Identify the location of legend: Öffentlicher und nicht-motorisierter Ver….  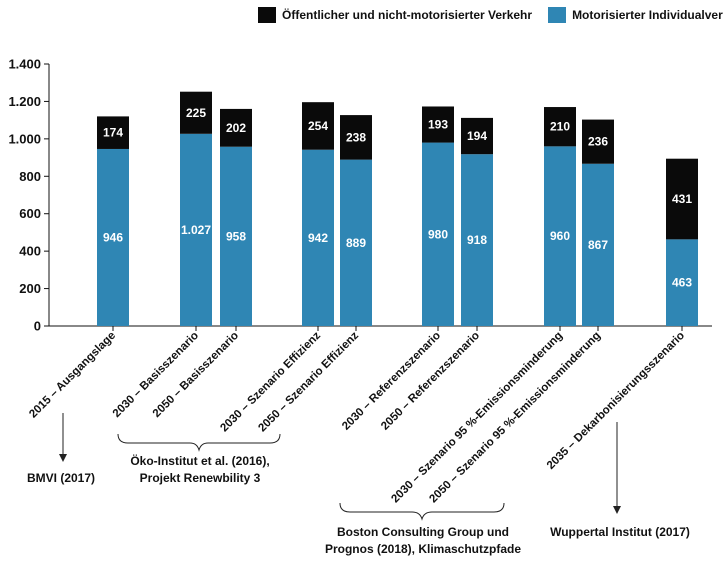
(490, 15).